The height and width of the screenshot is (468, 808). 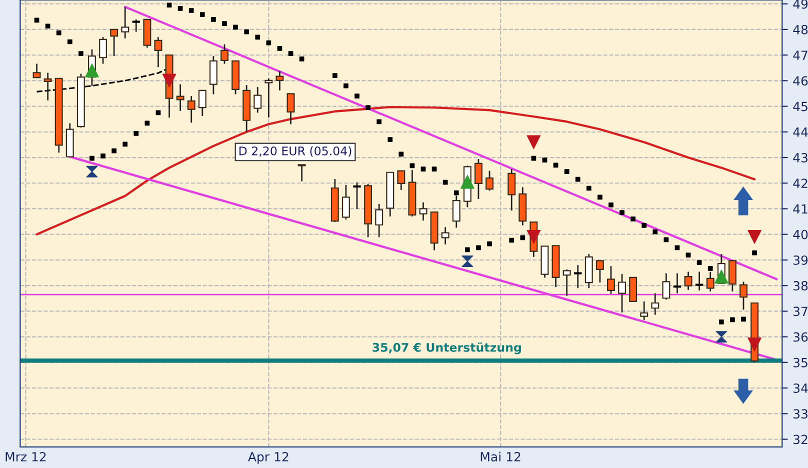 I want to click on annotation: D 2,20 EUR (05.04), so click(x=295, y=151).